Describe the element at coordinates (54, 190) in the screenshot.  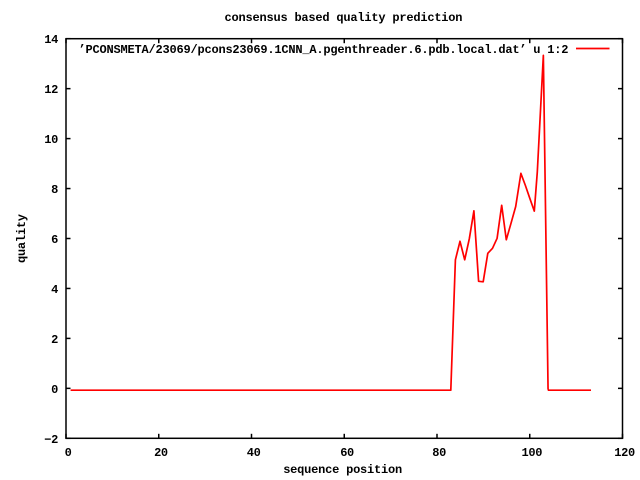
I see `svg-text: 8` at that location.